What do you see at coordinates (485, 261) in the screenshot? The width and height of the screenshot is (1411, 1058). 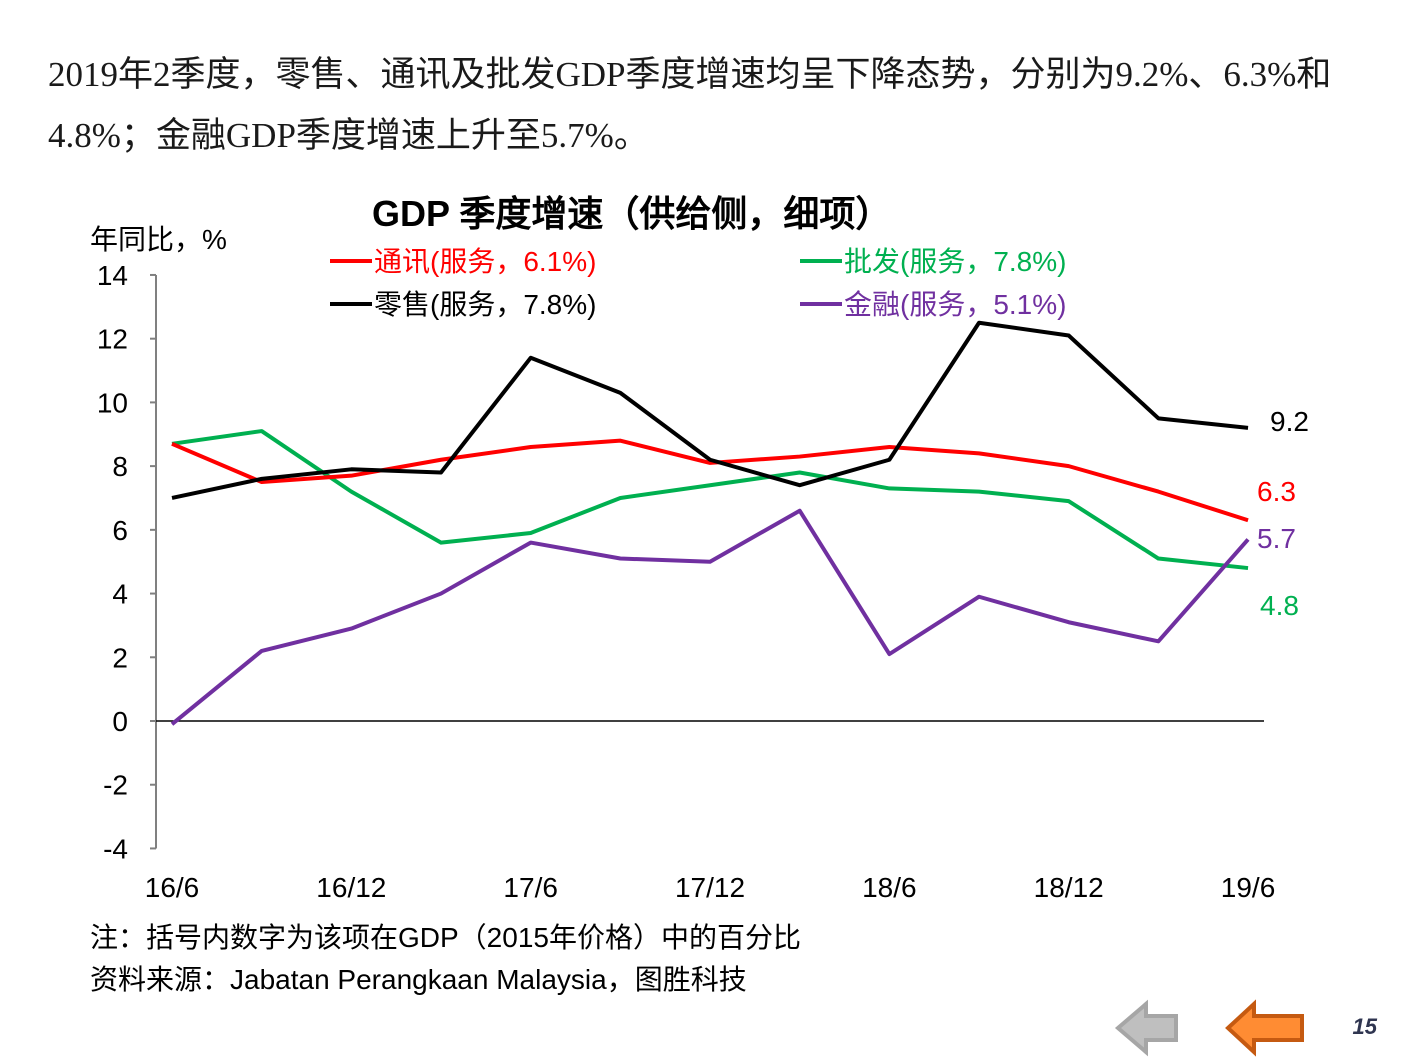 I see `legend-entry: 通讯(服务，6.1%)` at bounding box center [485, 261].